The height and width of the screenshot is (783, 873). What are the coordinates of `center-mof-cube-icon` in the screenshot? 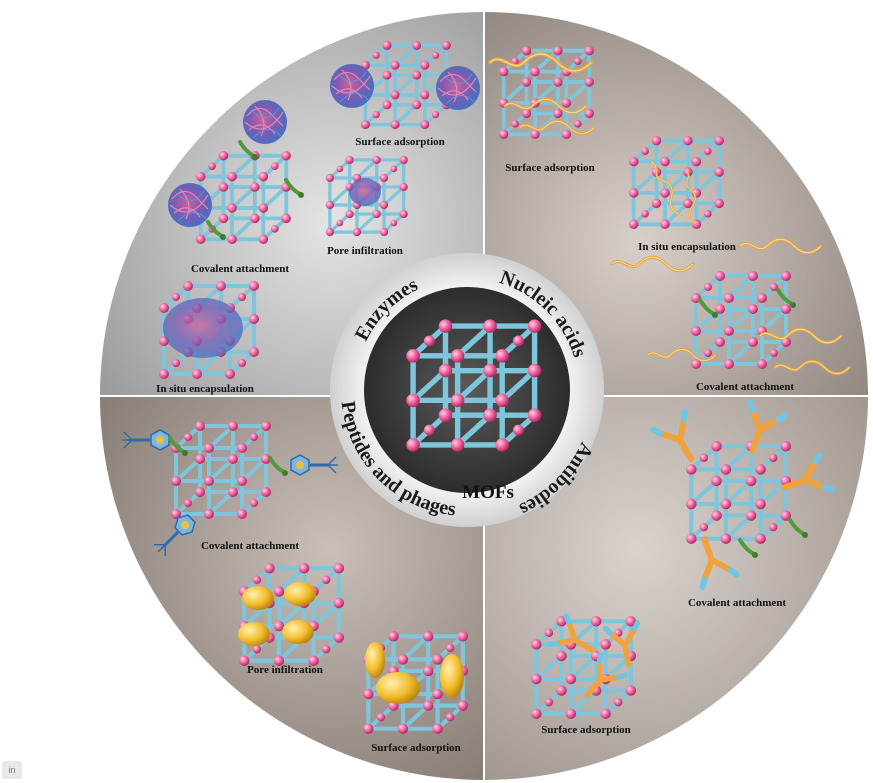 It's located at (473, 385).